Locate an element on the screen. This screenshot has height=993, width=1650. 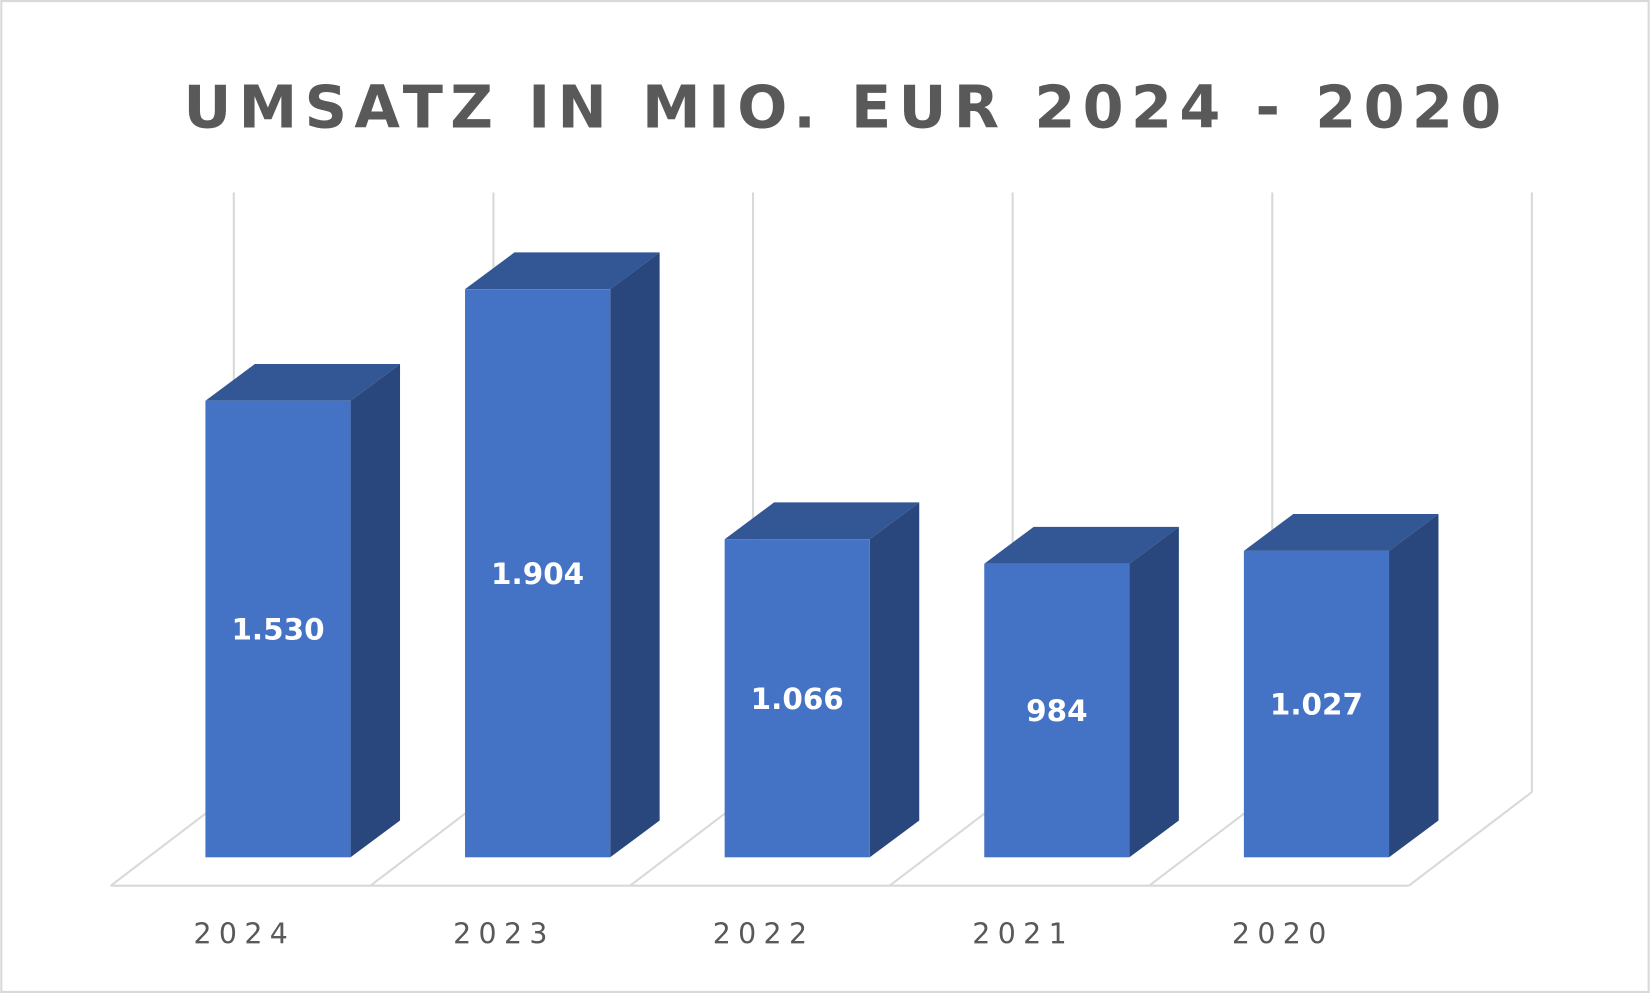
category-label: 2023 is located at coordinates (504, 934).